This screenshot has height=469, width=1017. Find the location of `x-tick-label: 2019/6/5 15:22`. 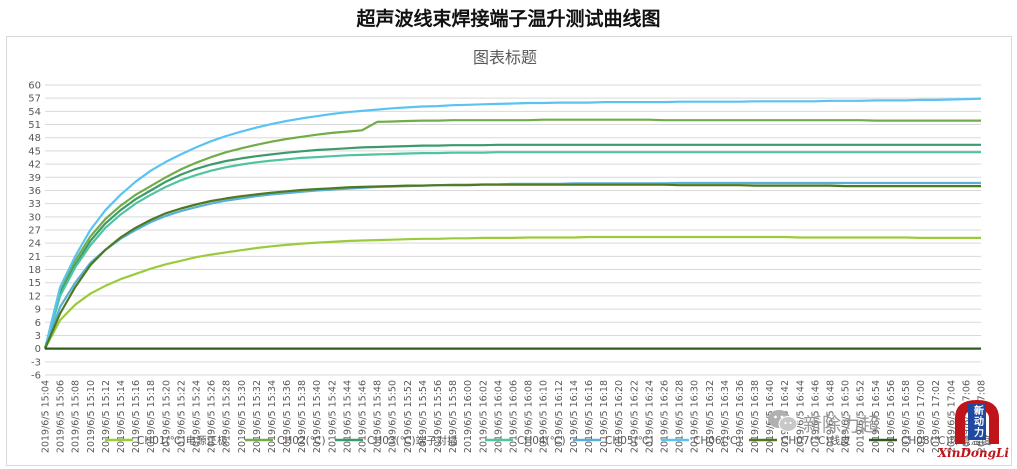

x-tick-label: 2019/6/5 15:22 is located at coordinates (181, 416).